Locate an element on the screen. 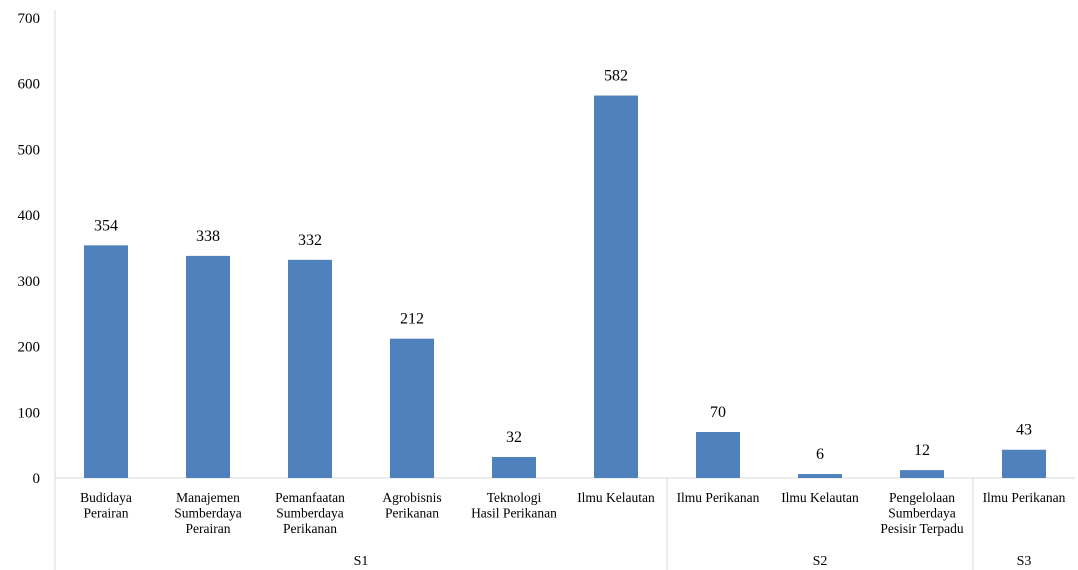  data-label: 338 is located at coordinates (208, 236).